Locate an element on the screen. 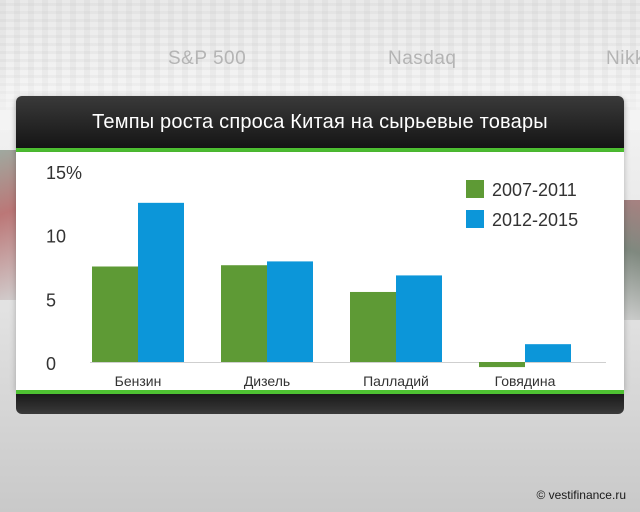 The image size is (640, 512). y-tick-label: 0 is located at coordinates (51, 364).